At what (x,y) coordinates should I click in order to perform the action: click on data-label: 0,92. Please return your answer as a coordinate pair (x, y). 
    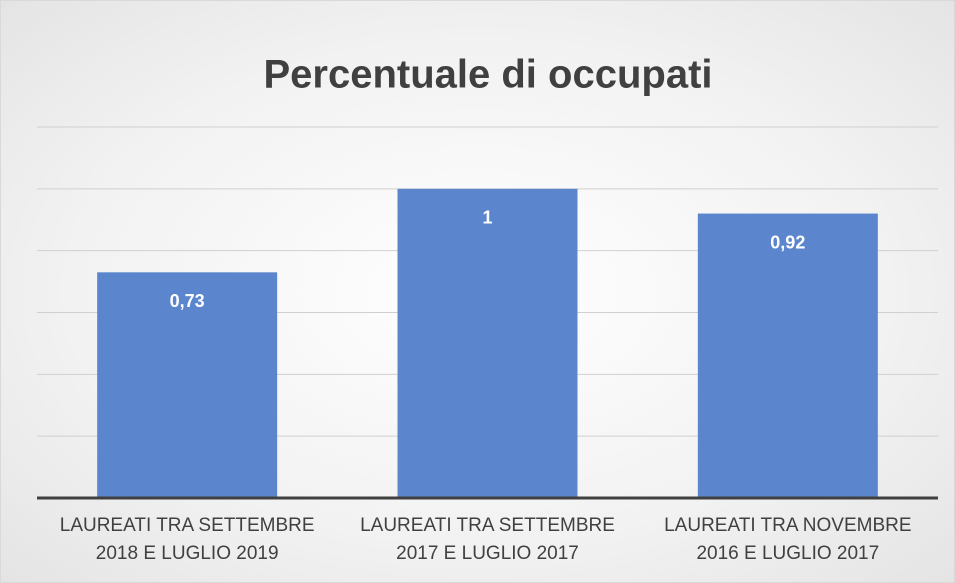
    Looking at the image, I should click on (787, 242).